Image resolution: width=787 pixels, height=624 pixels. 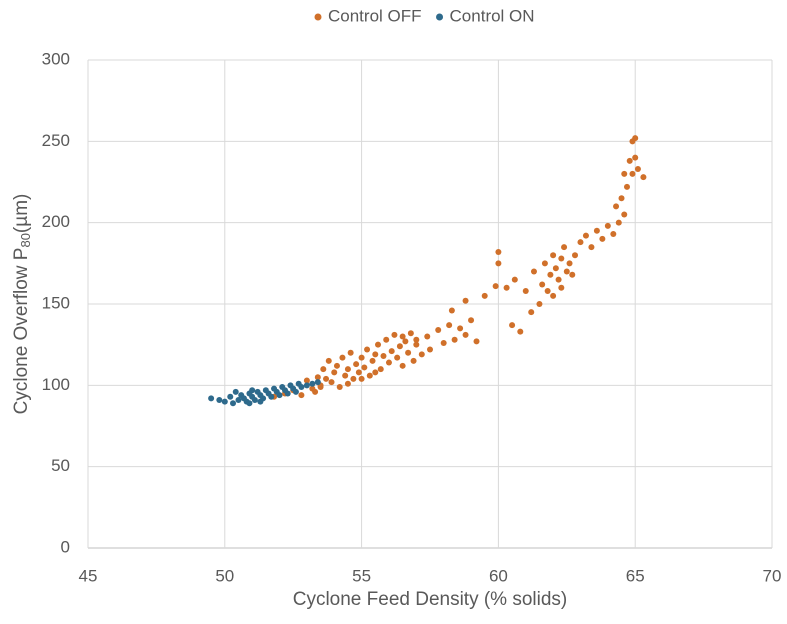 What do you see at coordinates (430, 599) in the screenshot?
I see `x-axis-title: Cyclone Feed Density (% solids)` at bounding box center [430, 599].